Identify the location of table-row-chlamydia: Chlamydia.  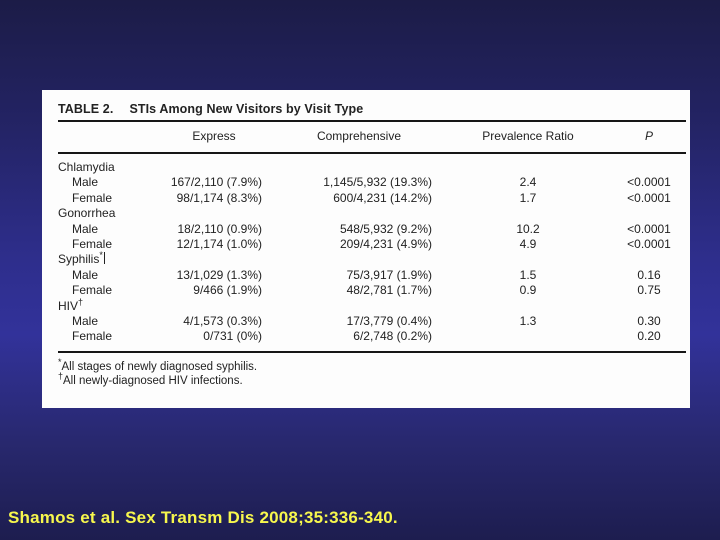
(86, 167).